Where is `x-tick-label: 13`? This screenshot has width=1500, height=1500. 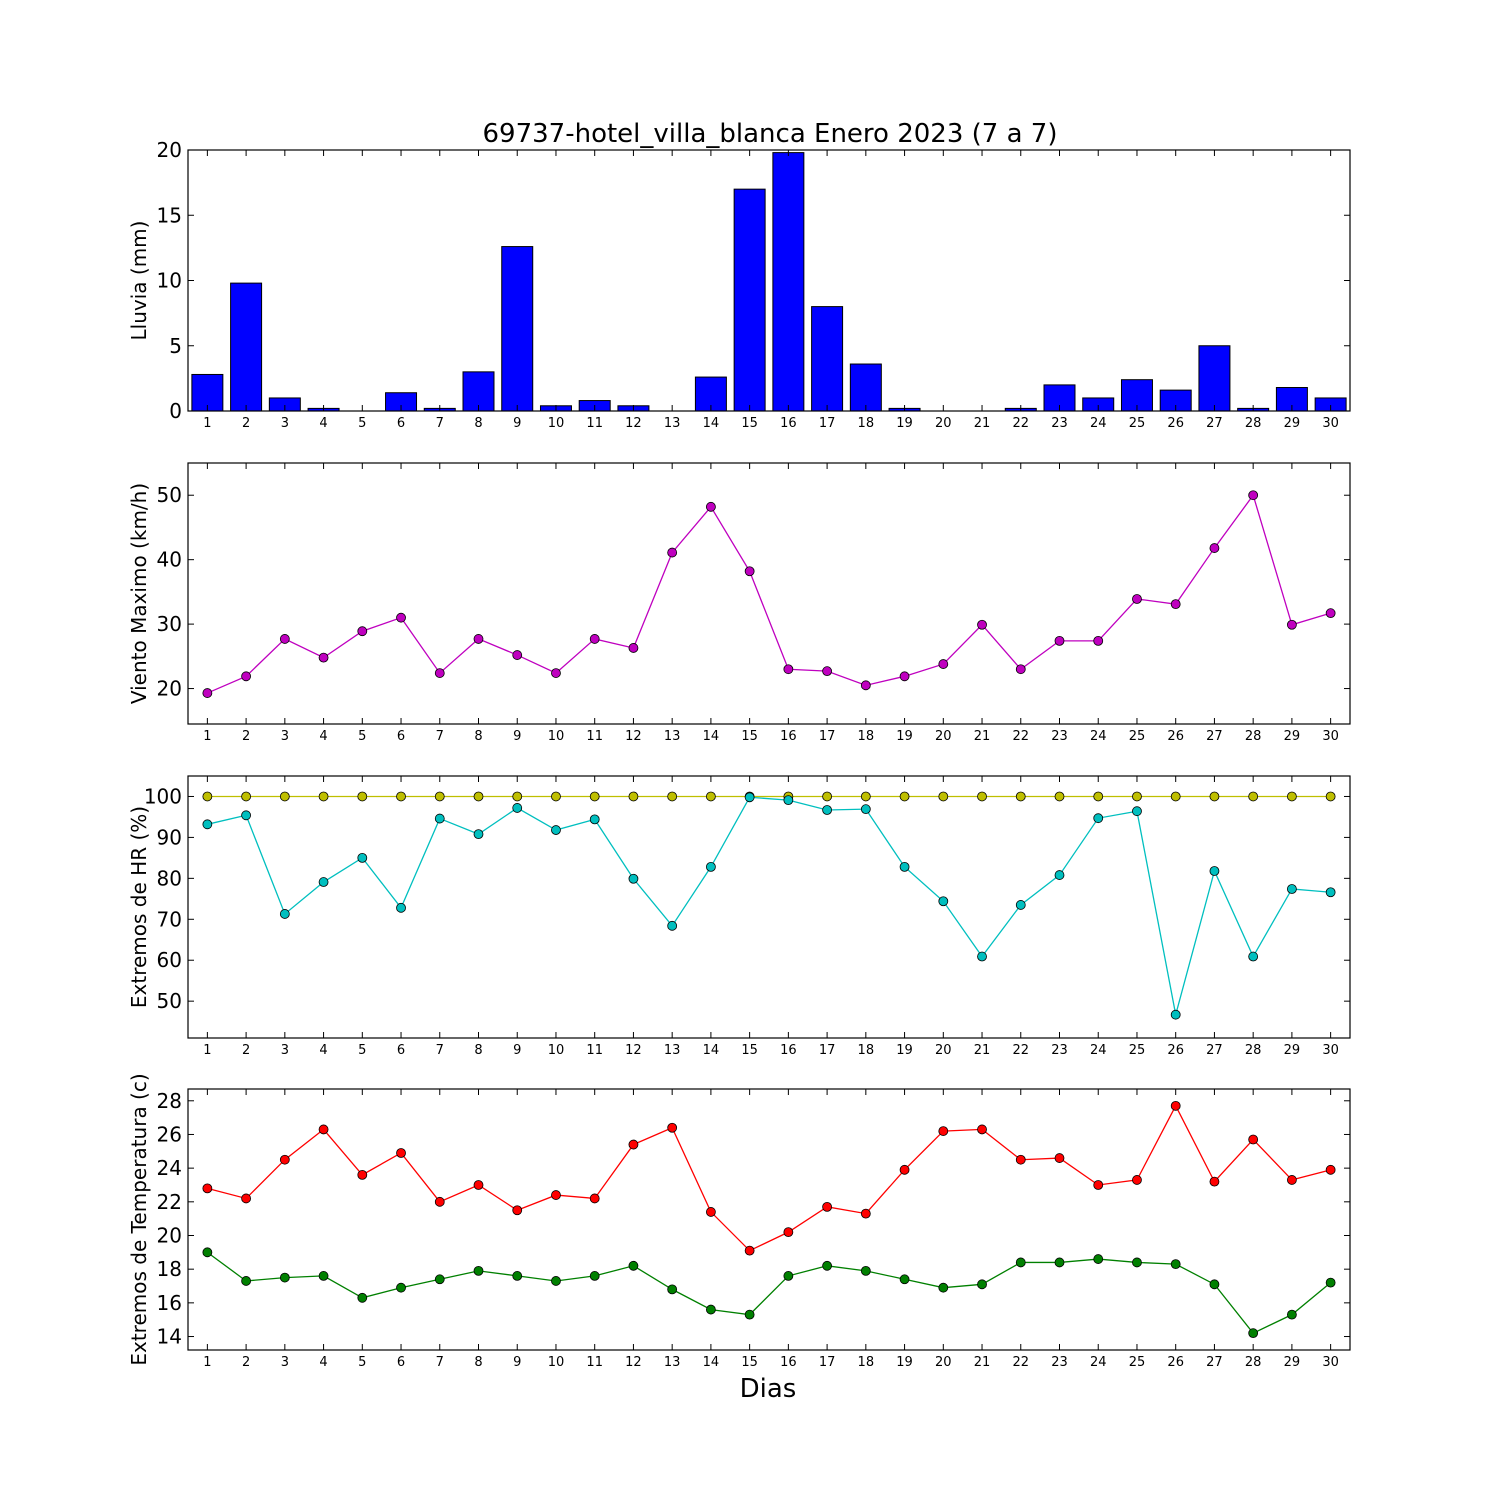 x-tick-label: 13 is located at coordinates (672, 736).